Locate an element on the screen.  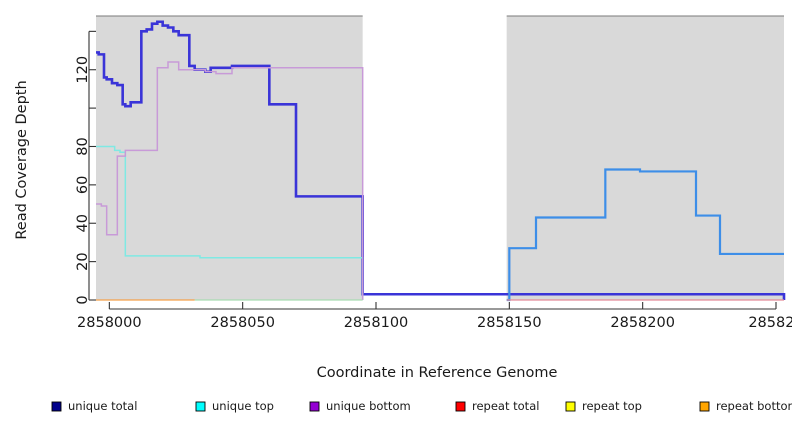
x-tick-label-2858000: 2858000 is located at coordinates (109, 323).